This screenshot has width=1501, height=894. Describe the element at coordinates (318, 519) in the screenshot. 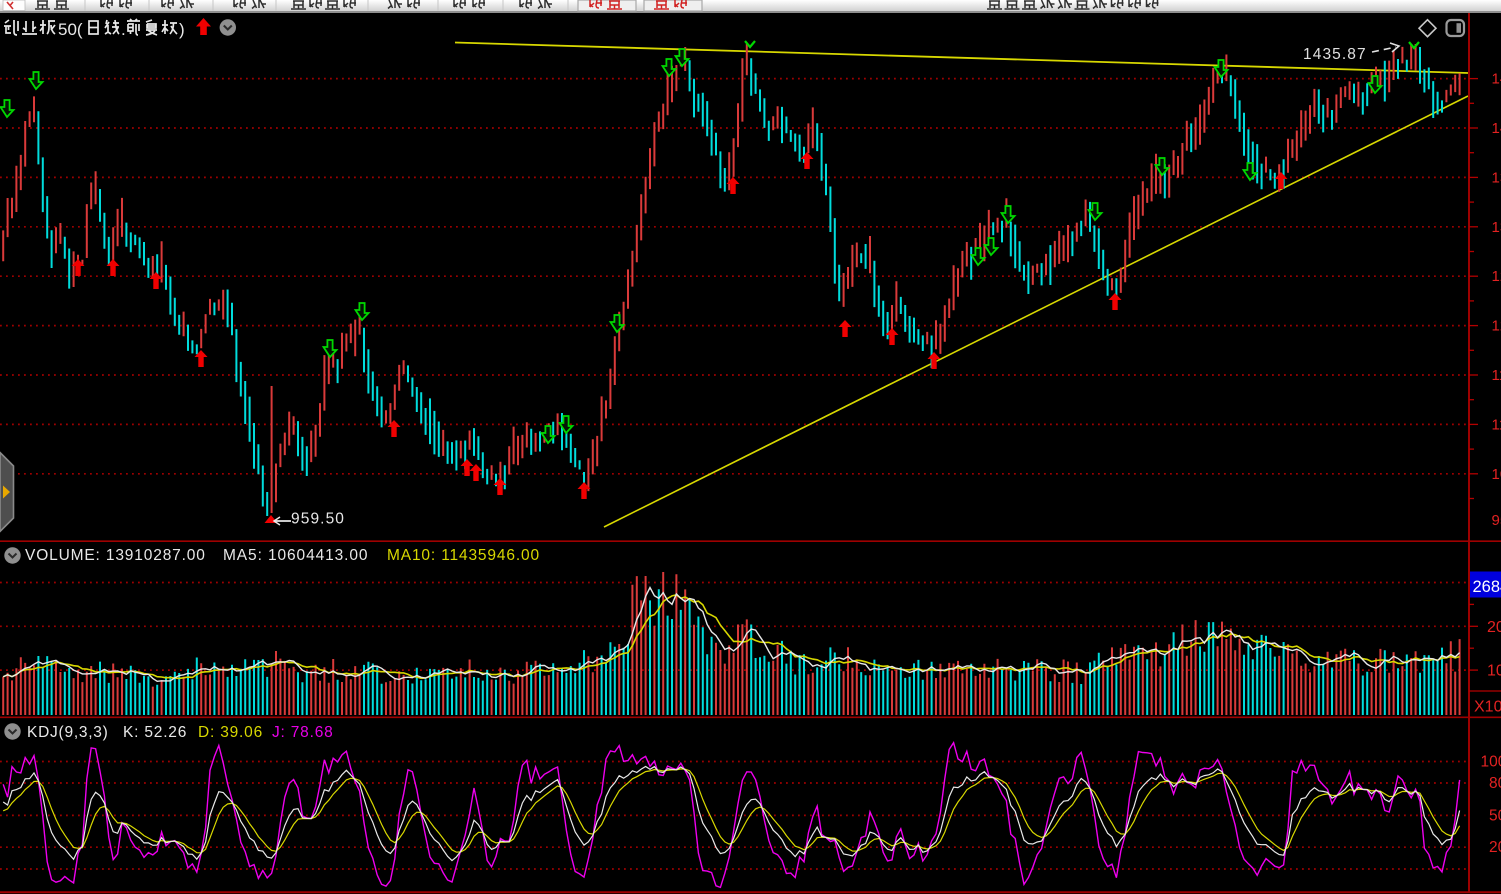

I see `svg-text: 959.50` at that location.